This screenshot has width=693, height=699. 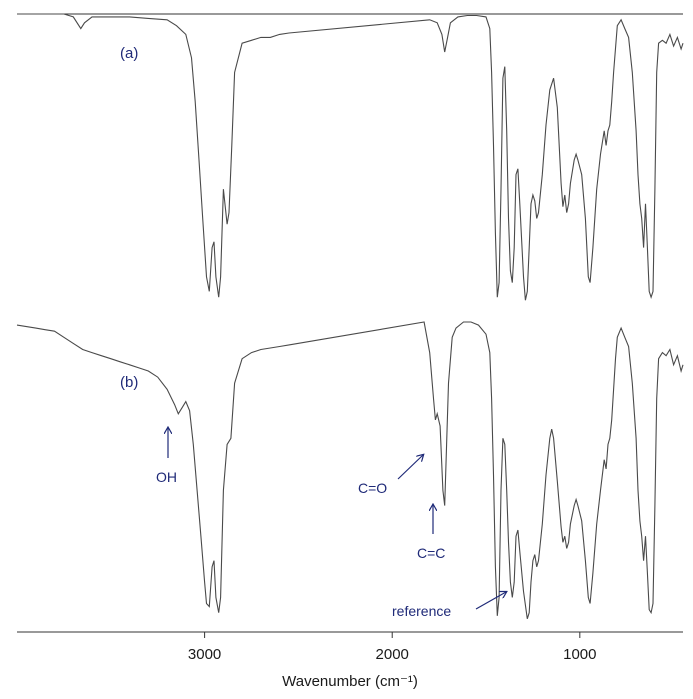 I want to click on annotation-cc-label: C=C, so click(x=431, y=553).